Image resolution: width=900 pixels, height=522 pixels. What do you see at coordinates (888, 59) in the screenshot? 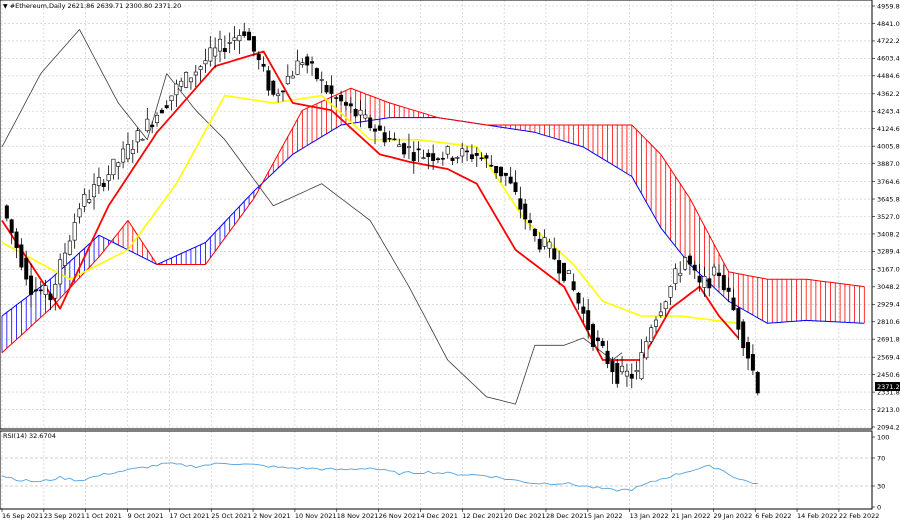
I see `y-tick-label: 4603.40` at bounding box center [888, 59].